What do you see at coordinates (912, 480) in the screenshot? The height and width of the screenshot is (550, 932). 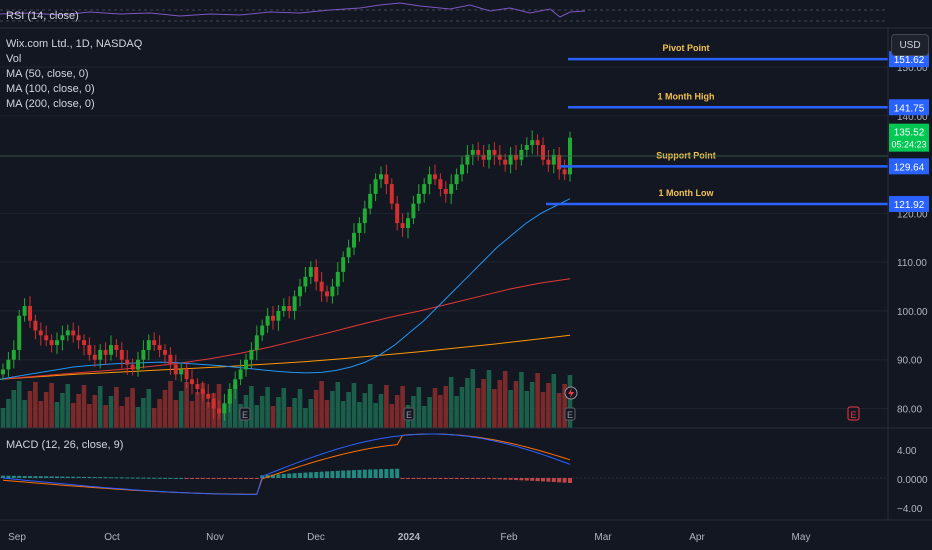 I see `macd-axis: 4.00 0.0000 −4.00` at bounding box center [912, 480].